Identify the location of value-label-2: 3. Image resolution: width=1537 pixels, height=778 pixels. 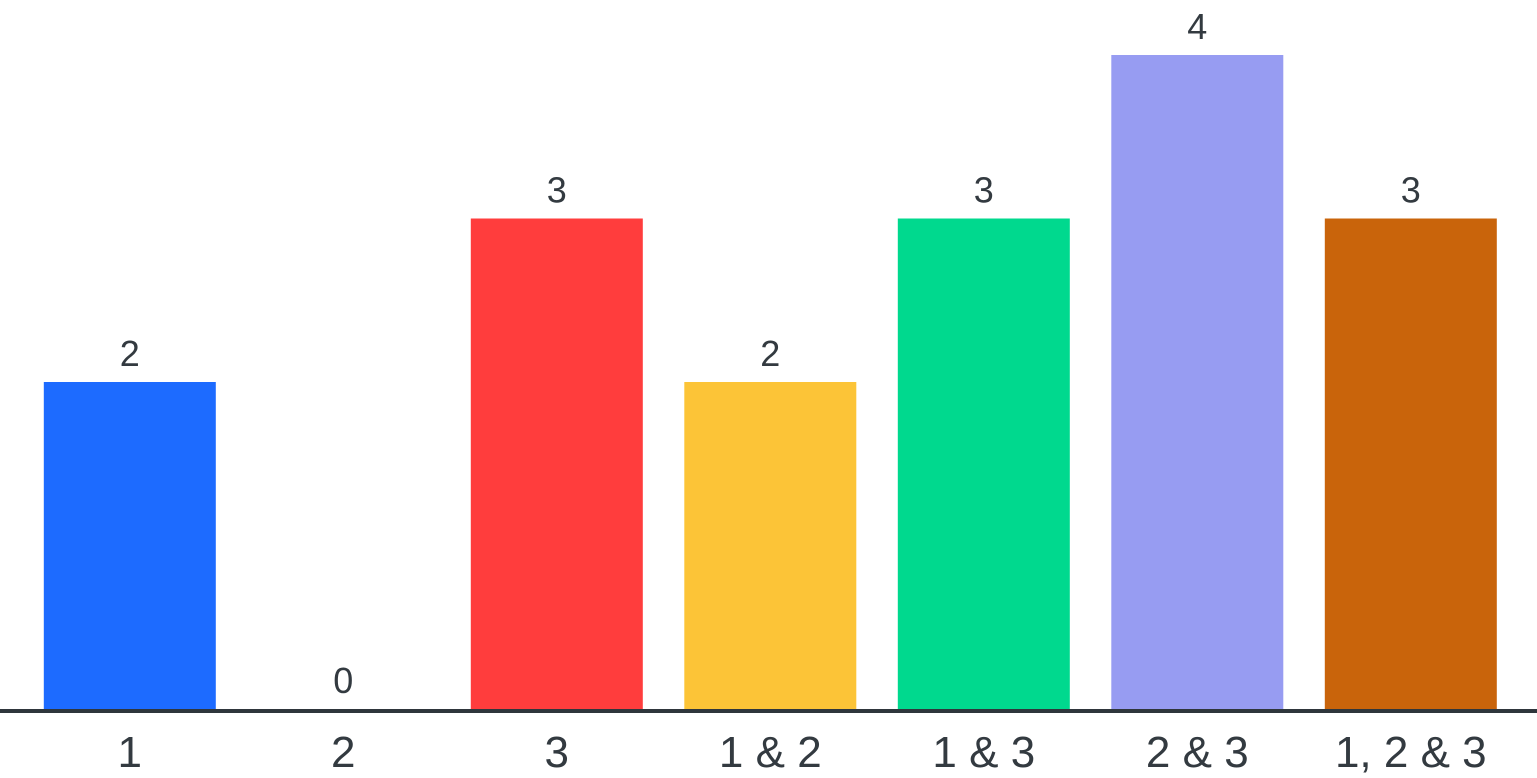
(557, 190).